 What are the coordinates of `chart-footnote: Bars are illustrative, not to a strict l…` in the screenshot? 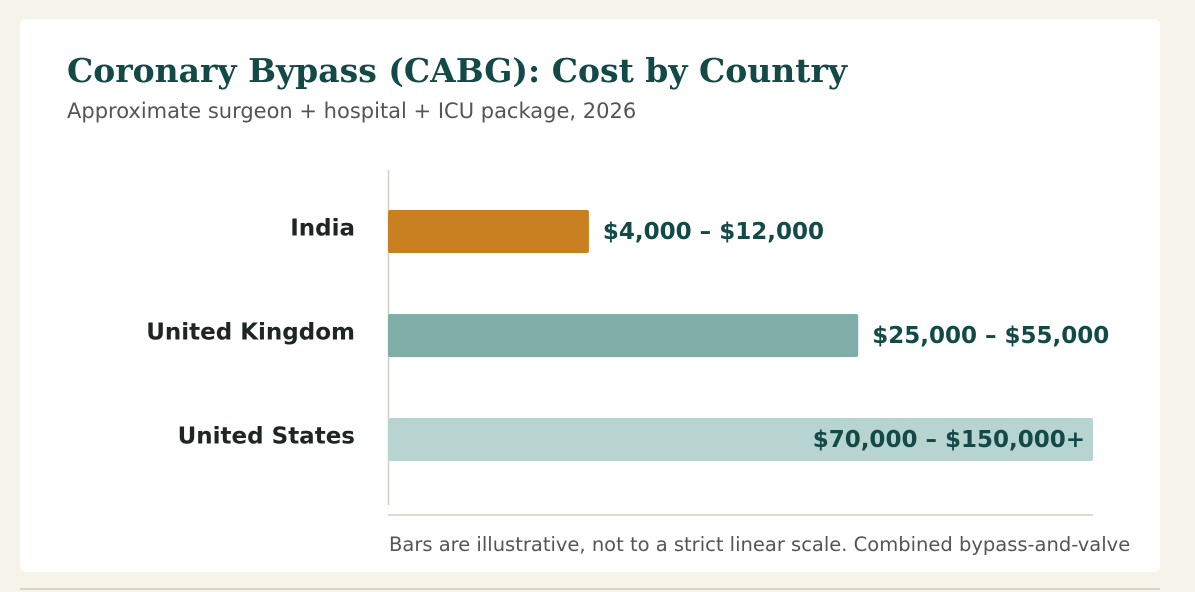 It's located at (760, 544).